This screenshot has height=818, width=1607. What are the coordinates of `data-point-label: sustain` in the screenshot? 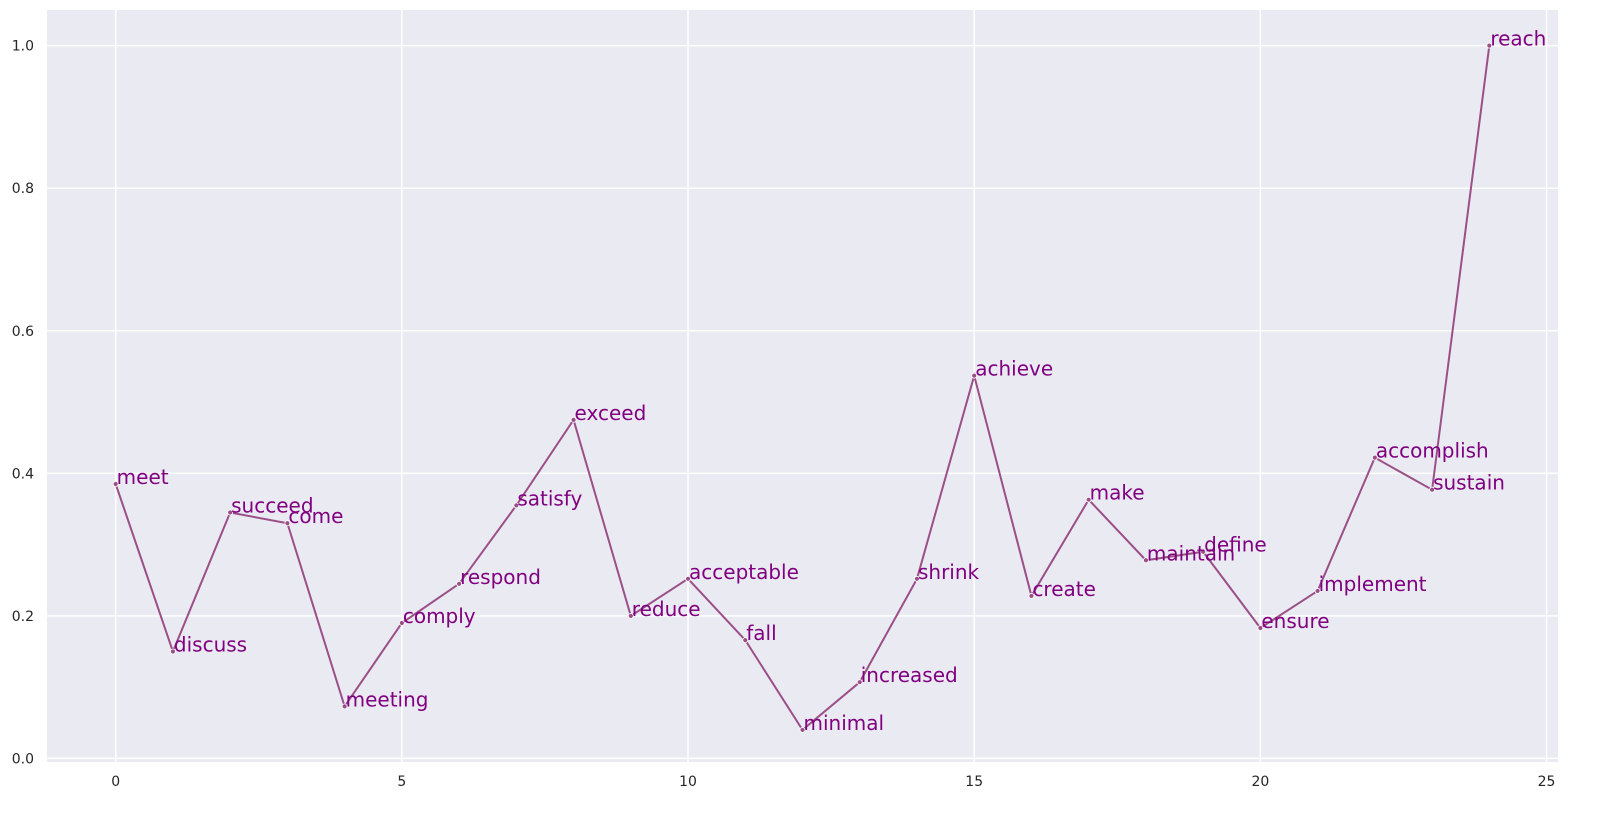 It's located at (1469, 483).